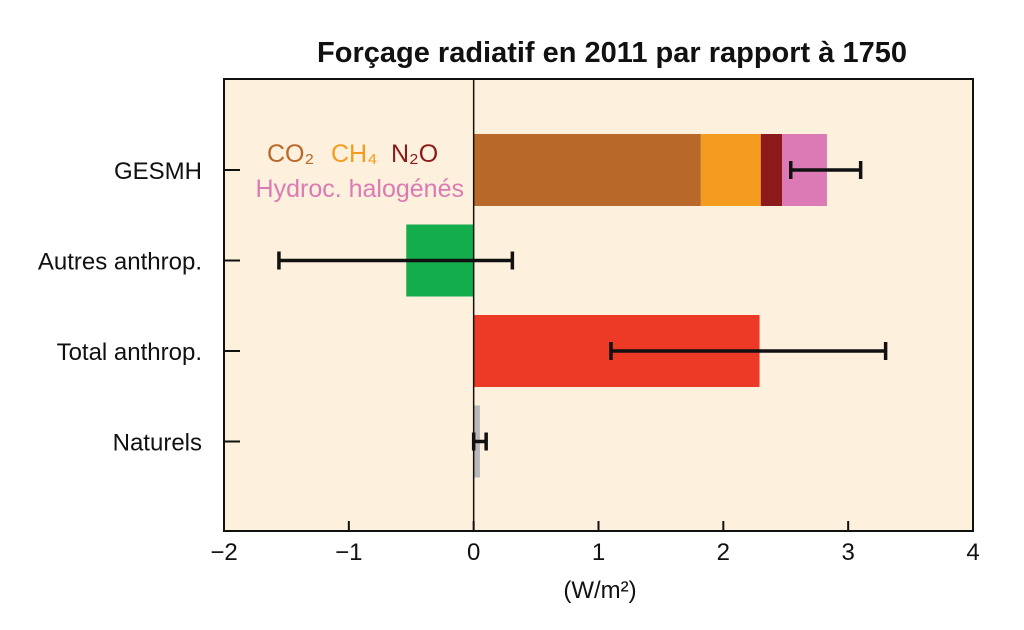 The width and height of the screenshot is (1024, 630). I want to click on x-tick-label: −2, so click(223, 552).